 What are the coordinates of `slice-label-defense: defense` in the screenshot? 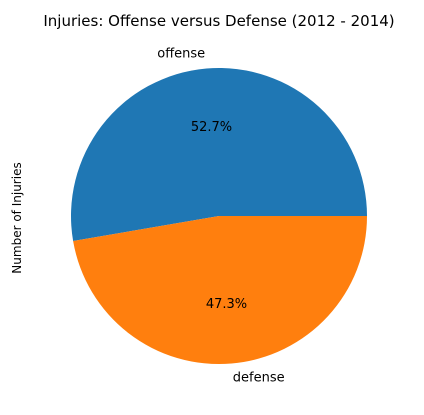 It's located at (259, 378).